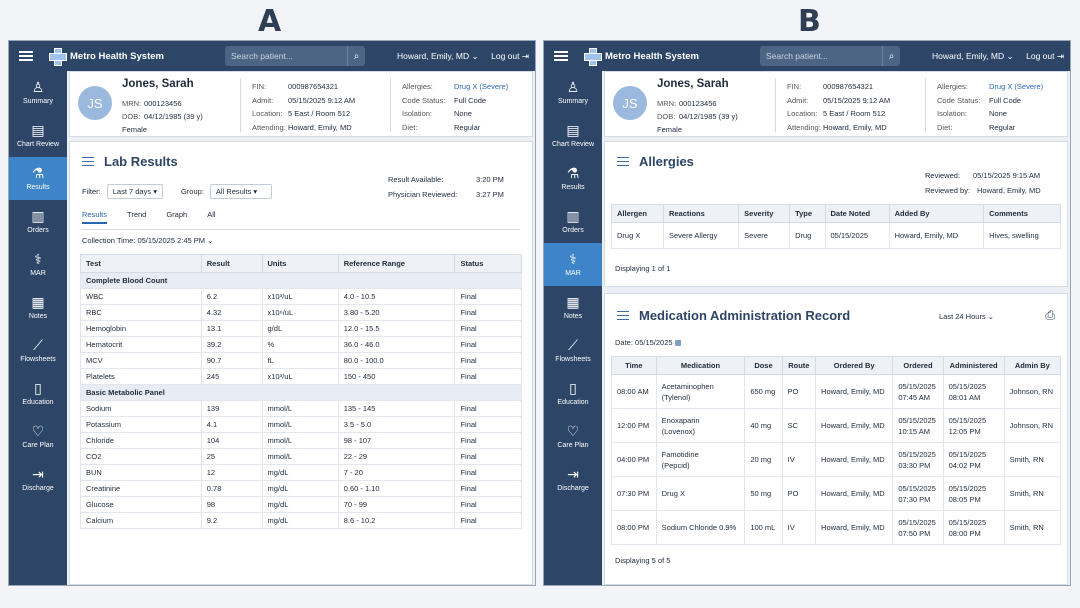 This screenshot has height=608, width=1080. What do you see at coordinates (1032, 365) in the screenshot?
I see `column-header: Admin By` at bounding box center [1032, 365].